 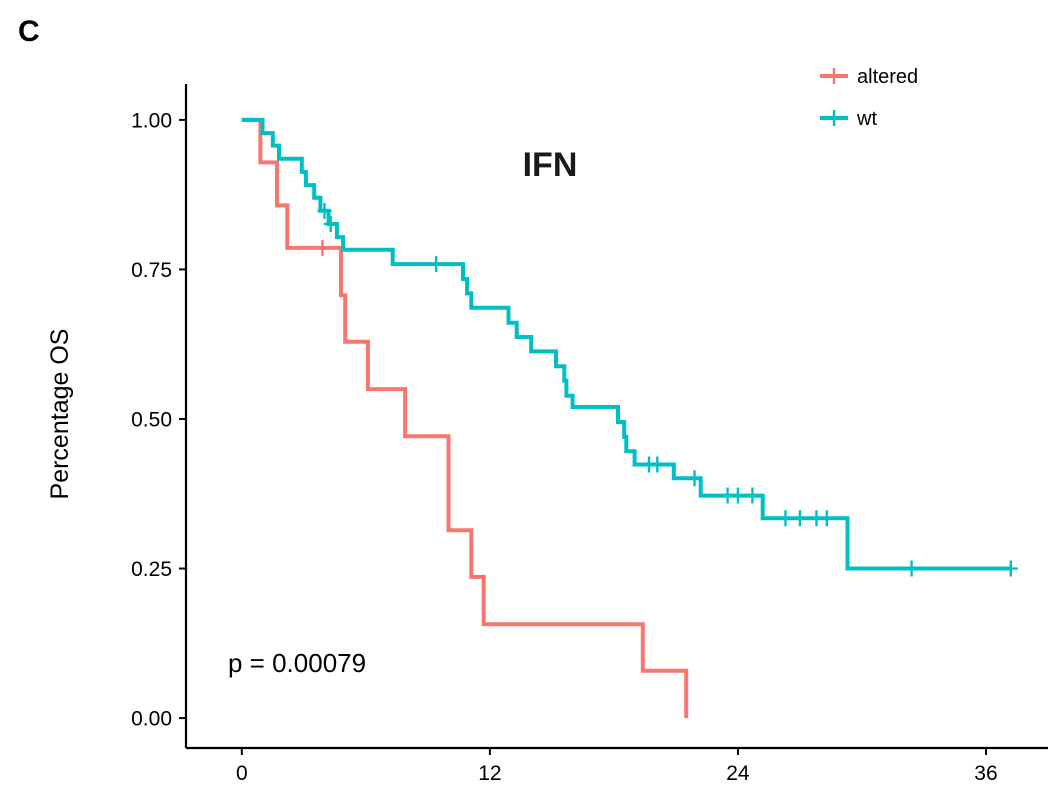 I want to click on p-value-annotation: p = 0.00079, so click(x=297, y=663).